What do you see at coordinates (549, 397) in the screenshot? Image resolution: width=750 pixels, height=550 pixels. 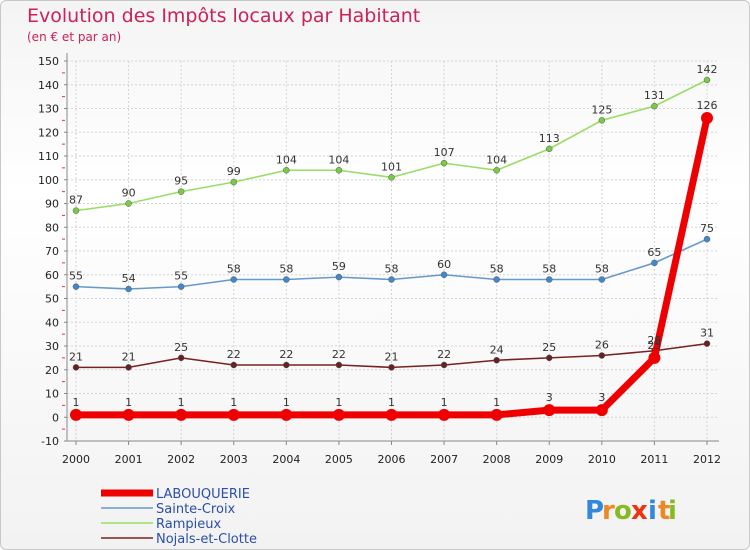 I see `data-label: 3` at bounding box center [549, 397].